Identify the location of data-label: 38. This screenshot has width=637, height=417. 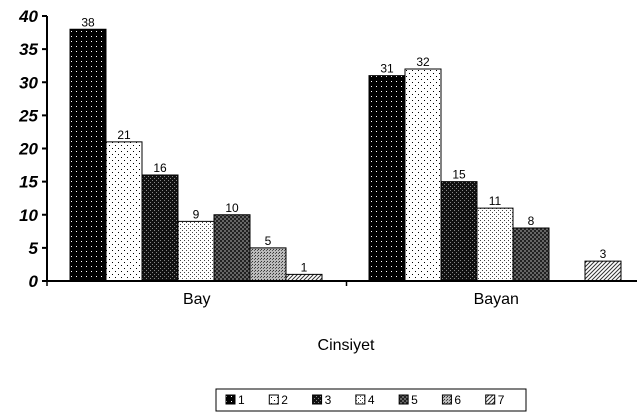
(88, 22).